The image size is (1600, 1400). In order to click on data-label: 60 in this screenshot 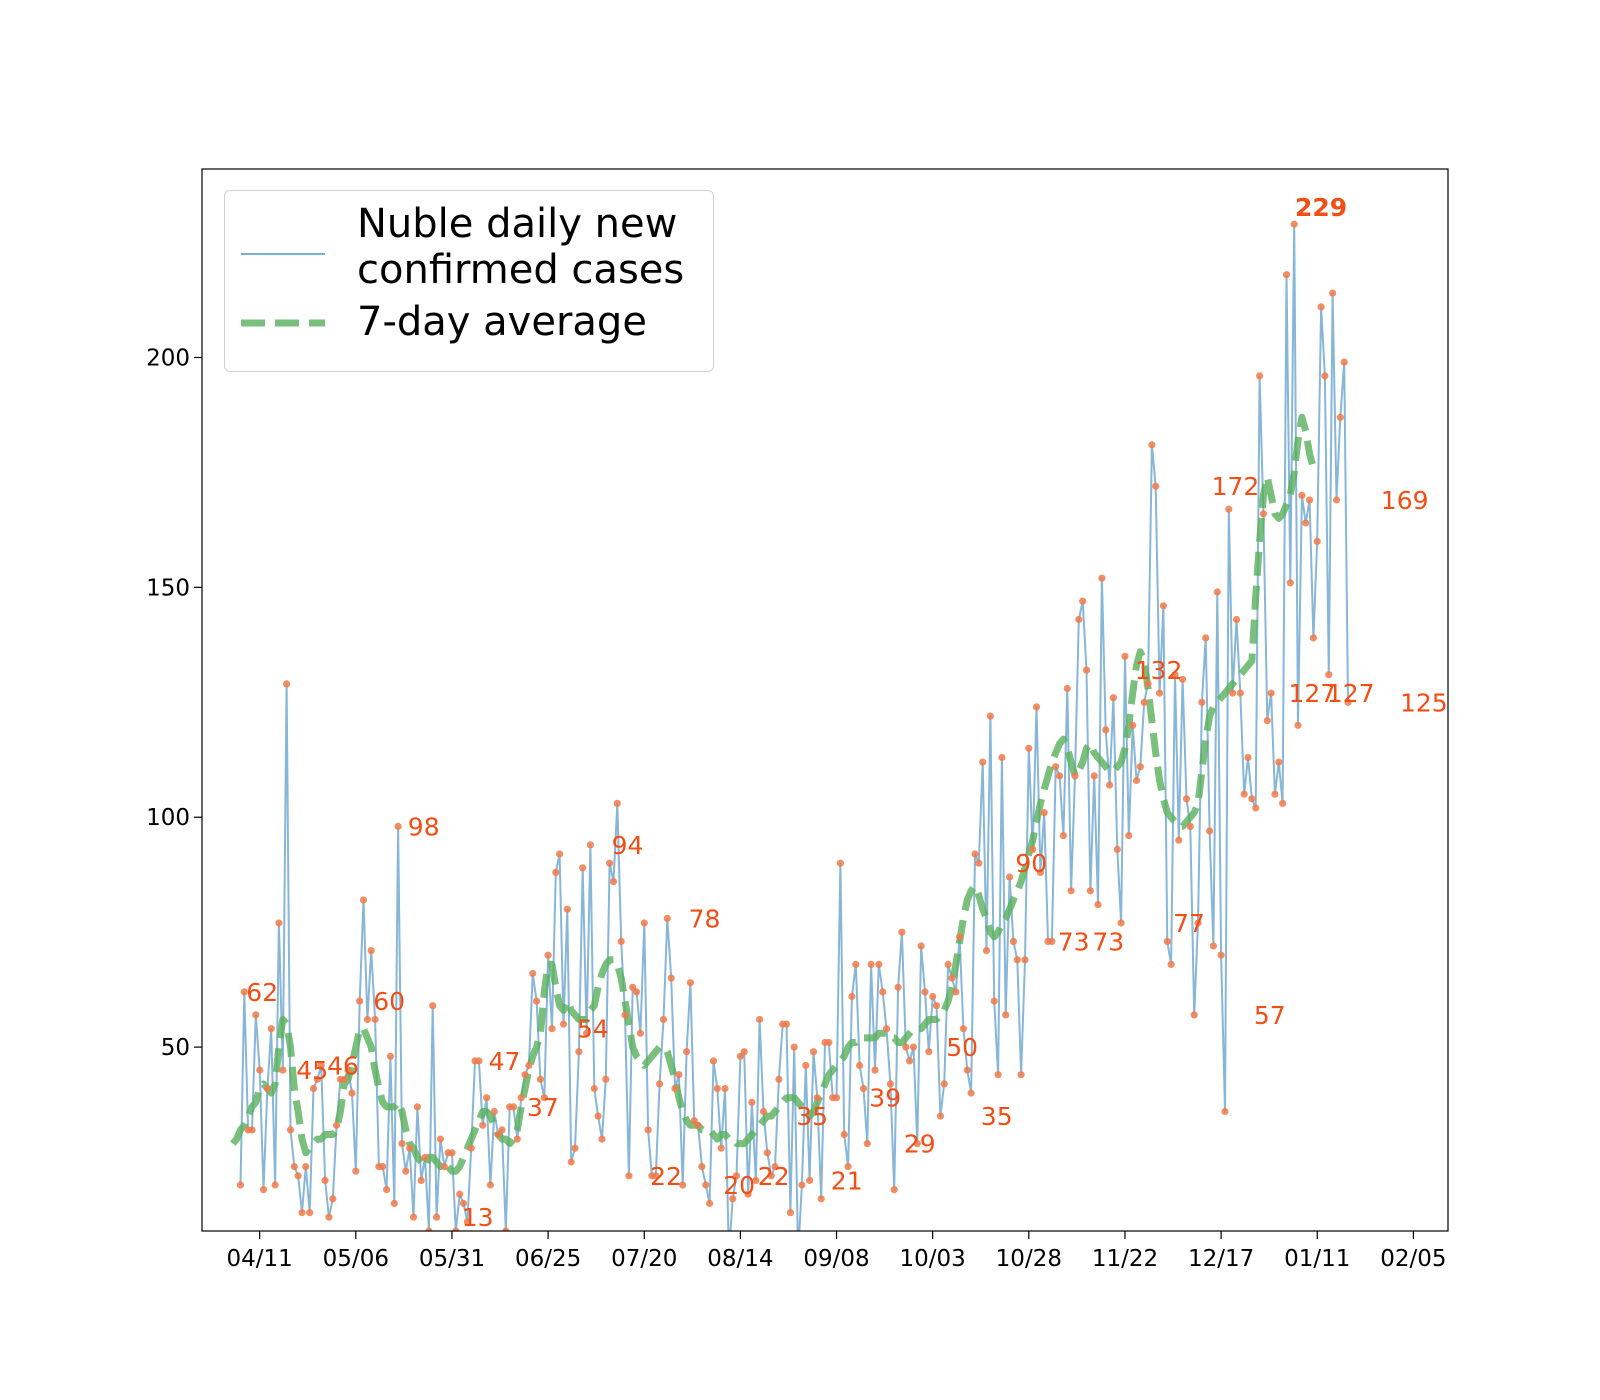, I will do `click(389, 1001)`.